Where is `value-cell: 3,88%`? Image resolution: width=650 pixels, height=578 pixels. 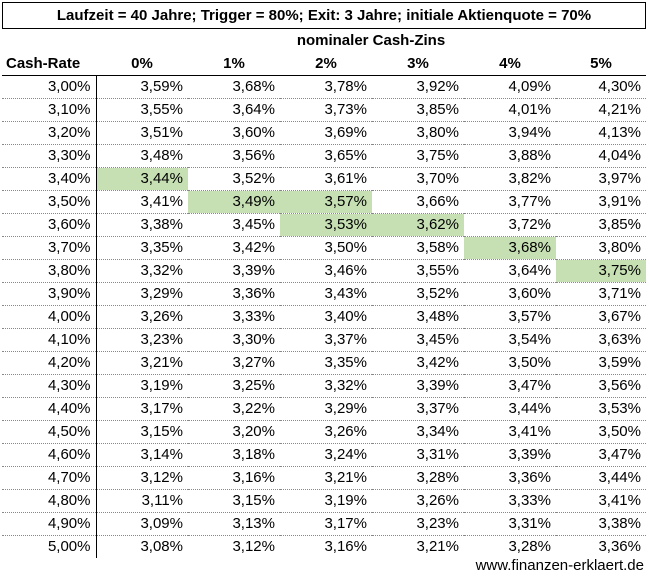
value-cell: 3,88% is located at coordinates (510, 156).